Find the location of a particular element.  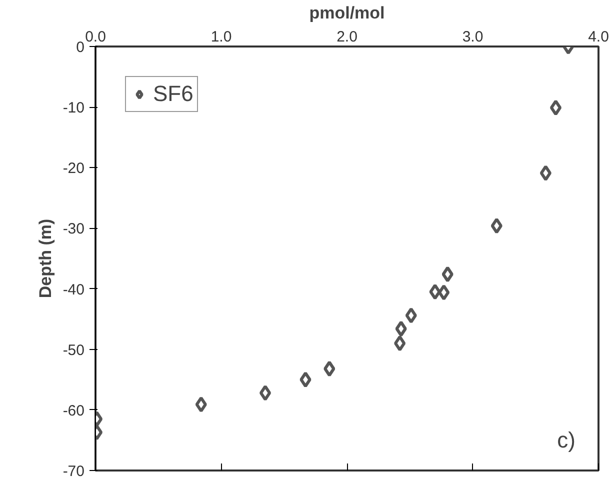

x-tick-label: 1.0 is located at coordinates (221, 37).